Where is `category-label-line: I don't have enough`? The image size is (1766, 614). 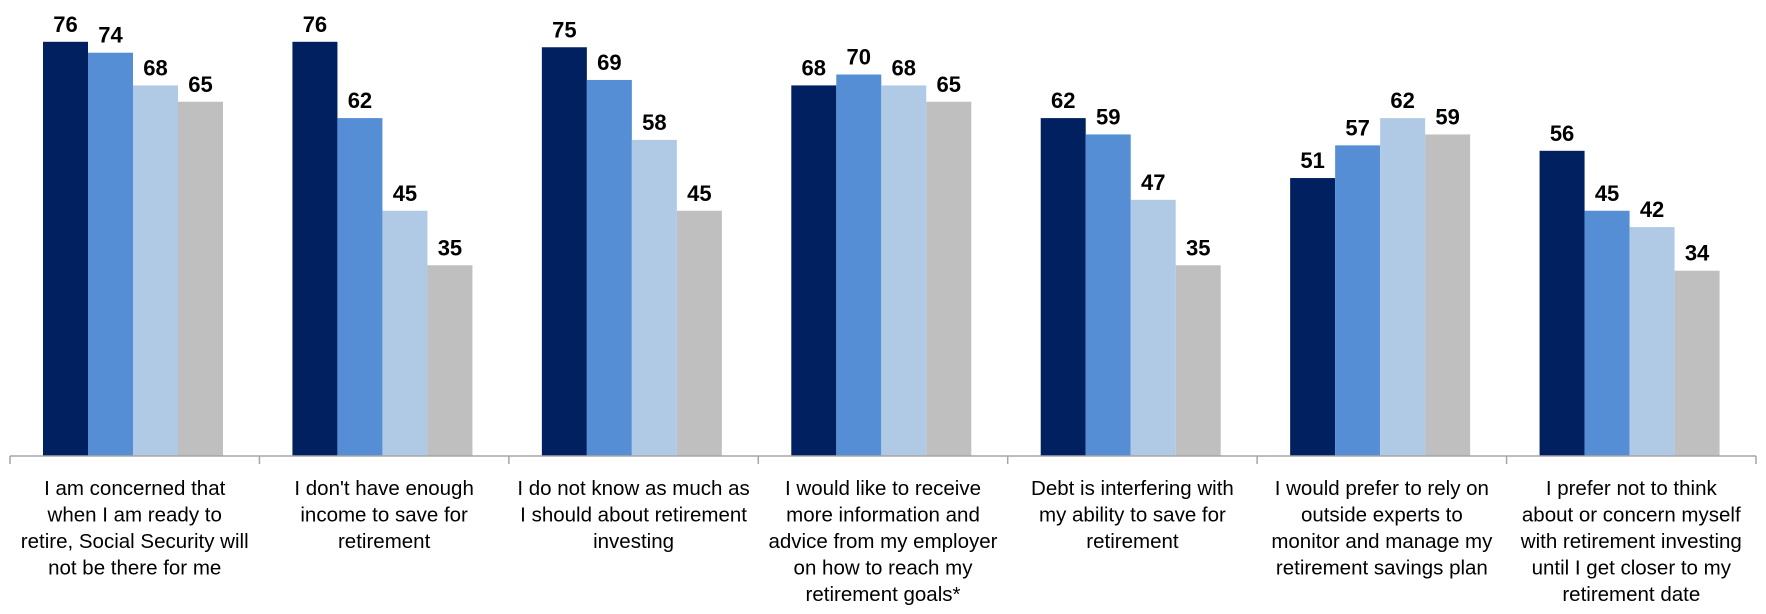
category-label-line: I don't have enough is located at coordinates (383, 488).